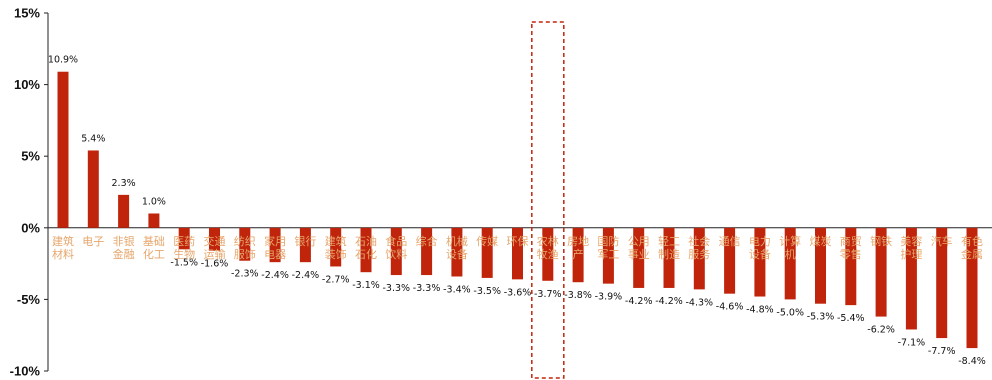 This screenshot has height=380, width=992. I want to click on data-label: -3.1%, so click(366, 285).